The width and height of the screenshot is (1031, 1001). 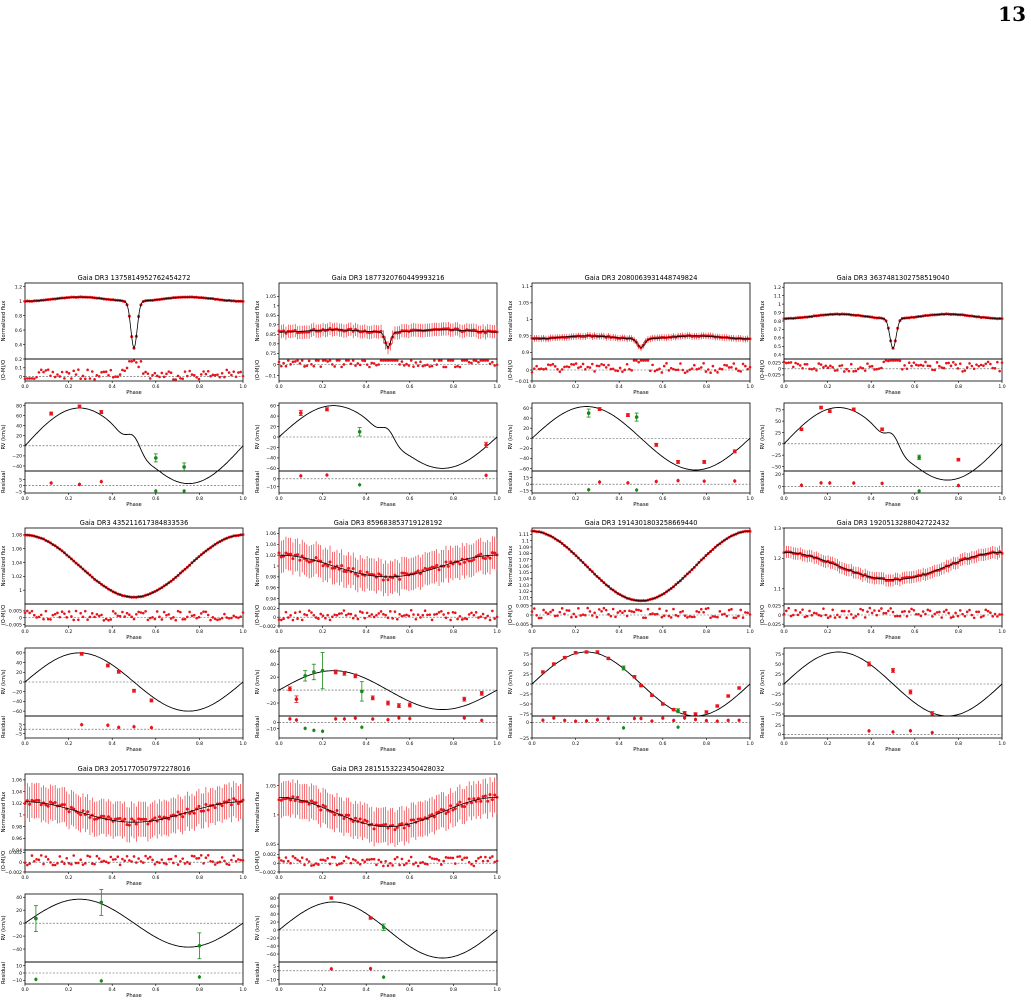 I want to click on y-tick-label: 40, so click(x=19, y=663).